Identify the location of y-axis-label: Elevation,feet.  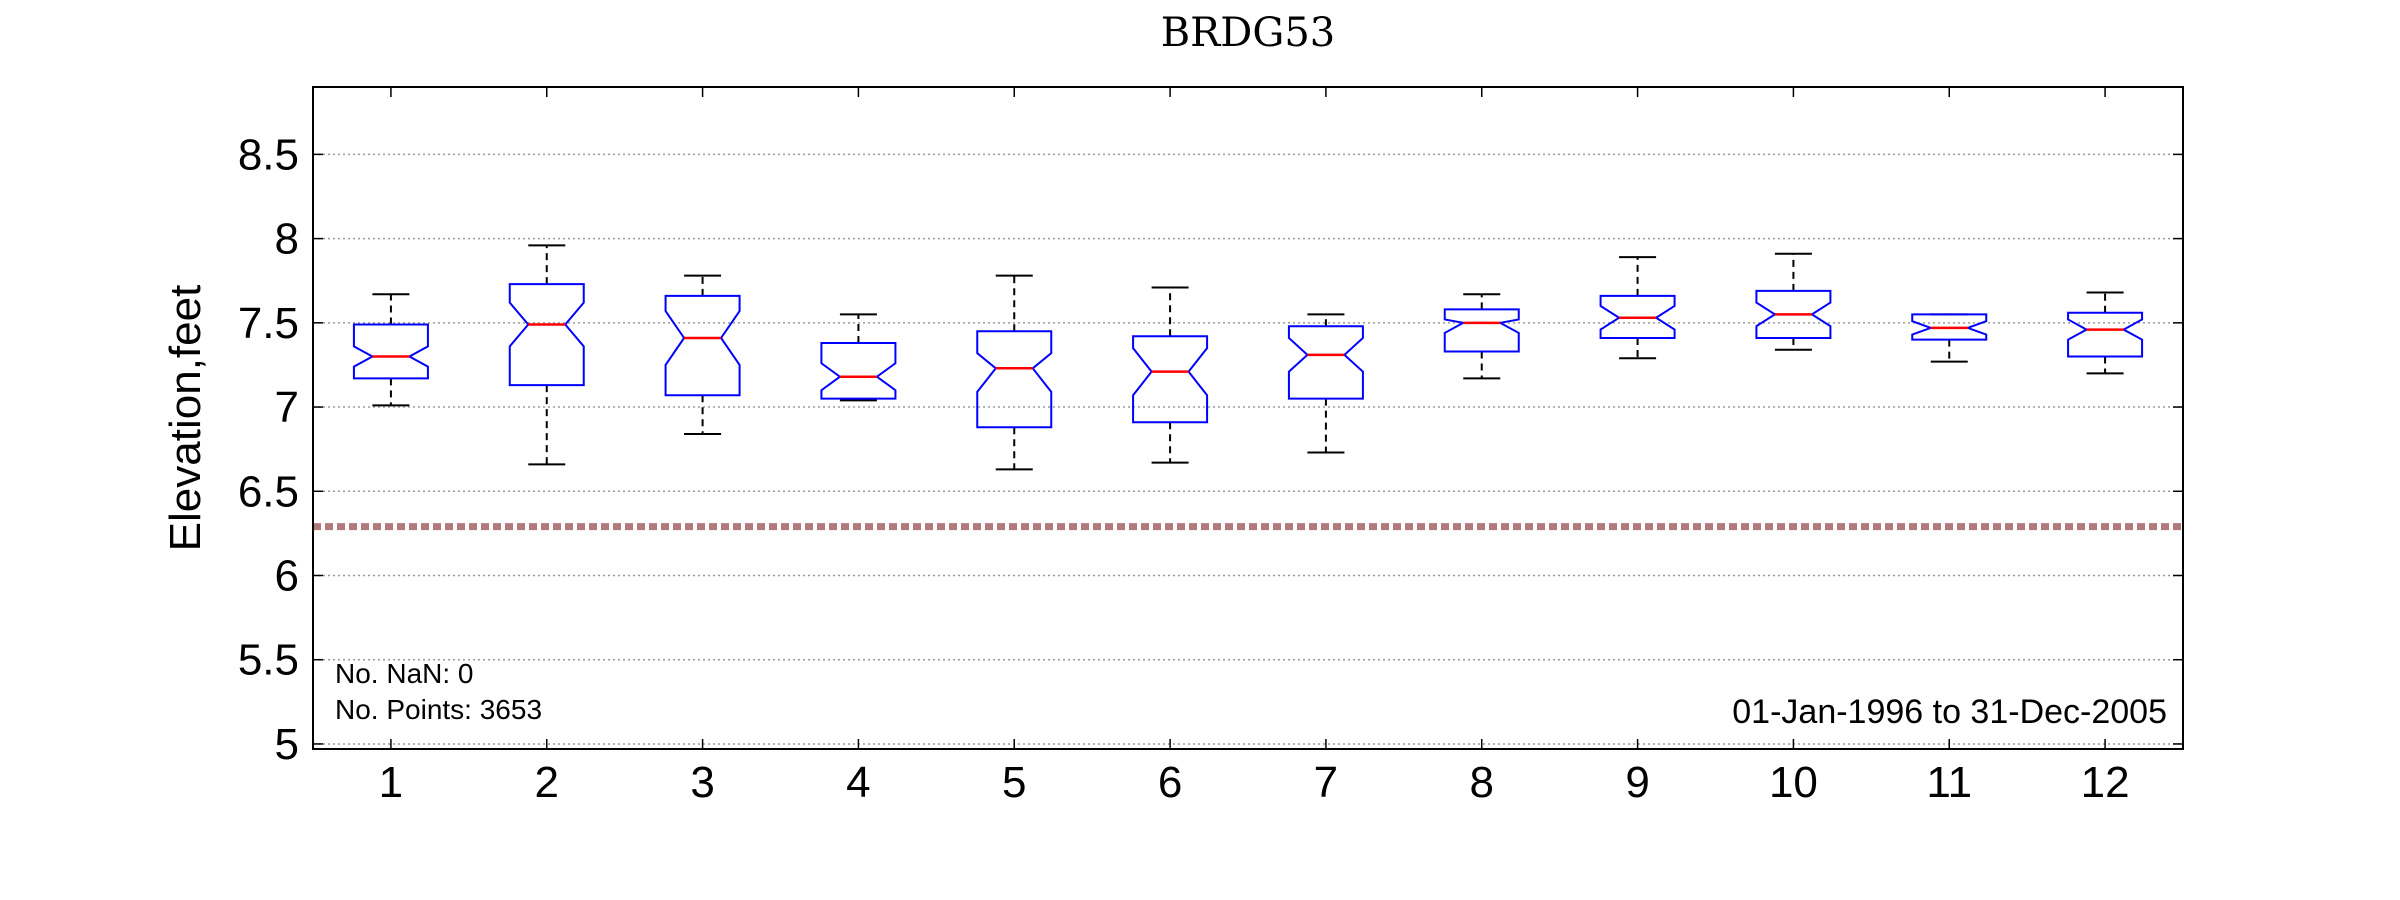
(185, 418).